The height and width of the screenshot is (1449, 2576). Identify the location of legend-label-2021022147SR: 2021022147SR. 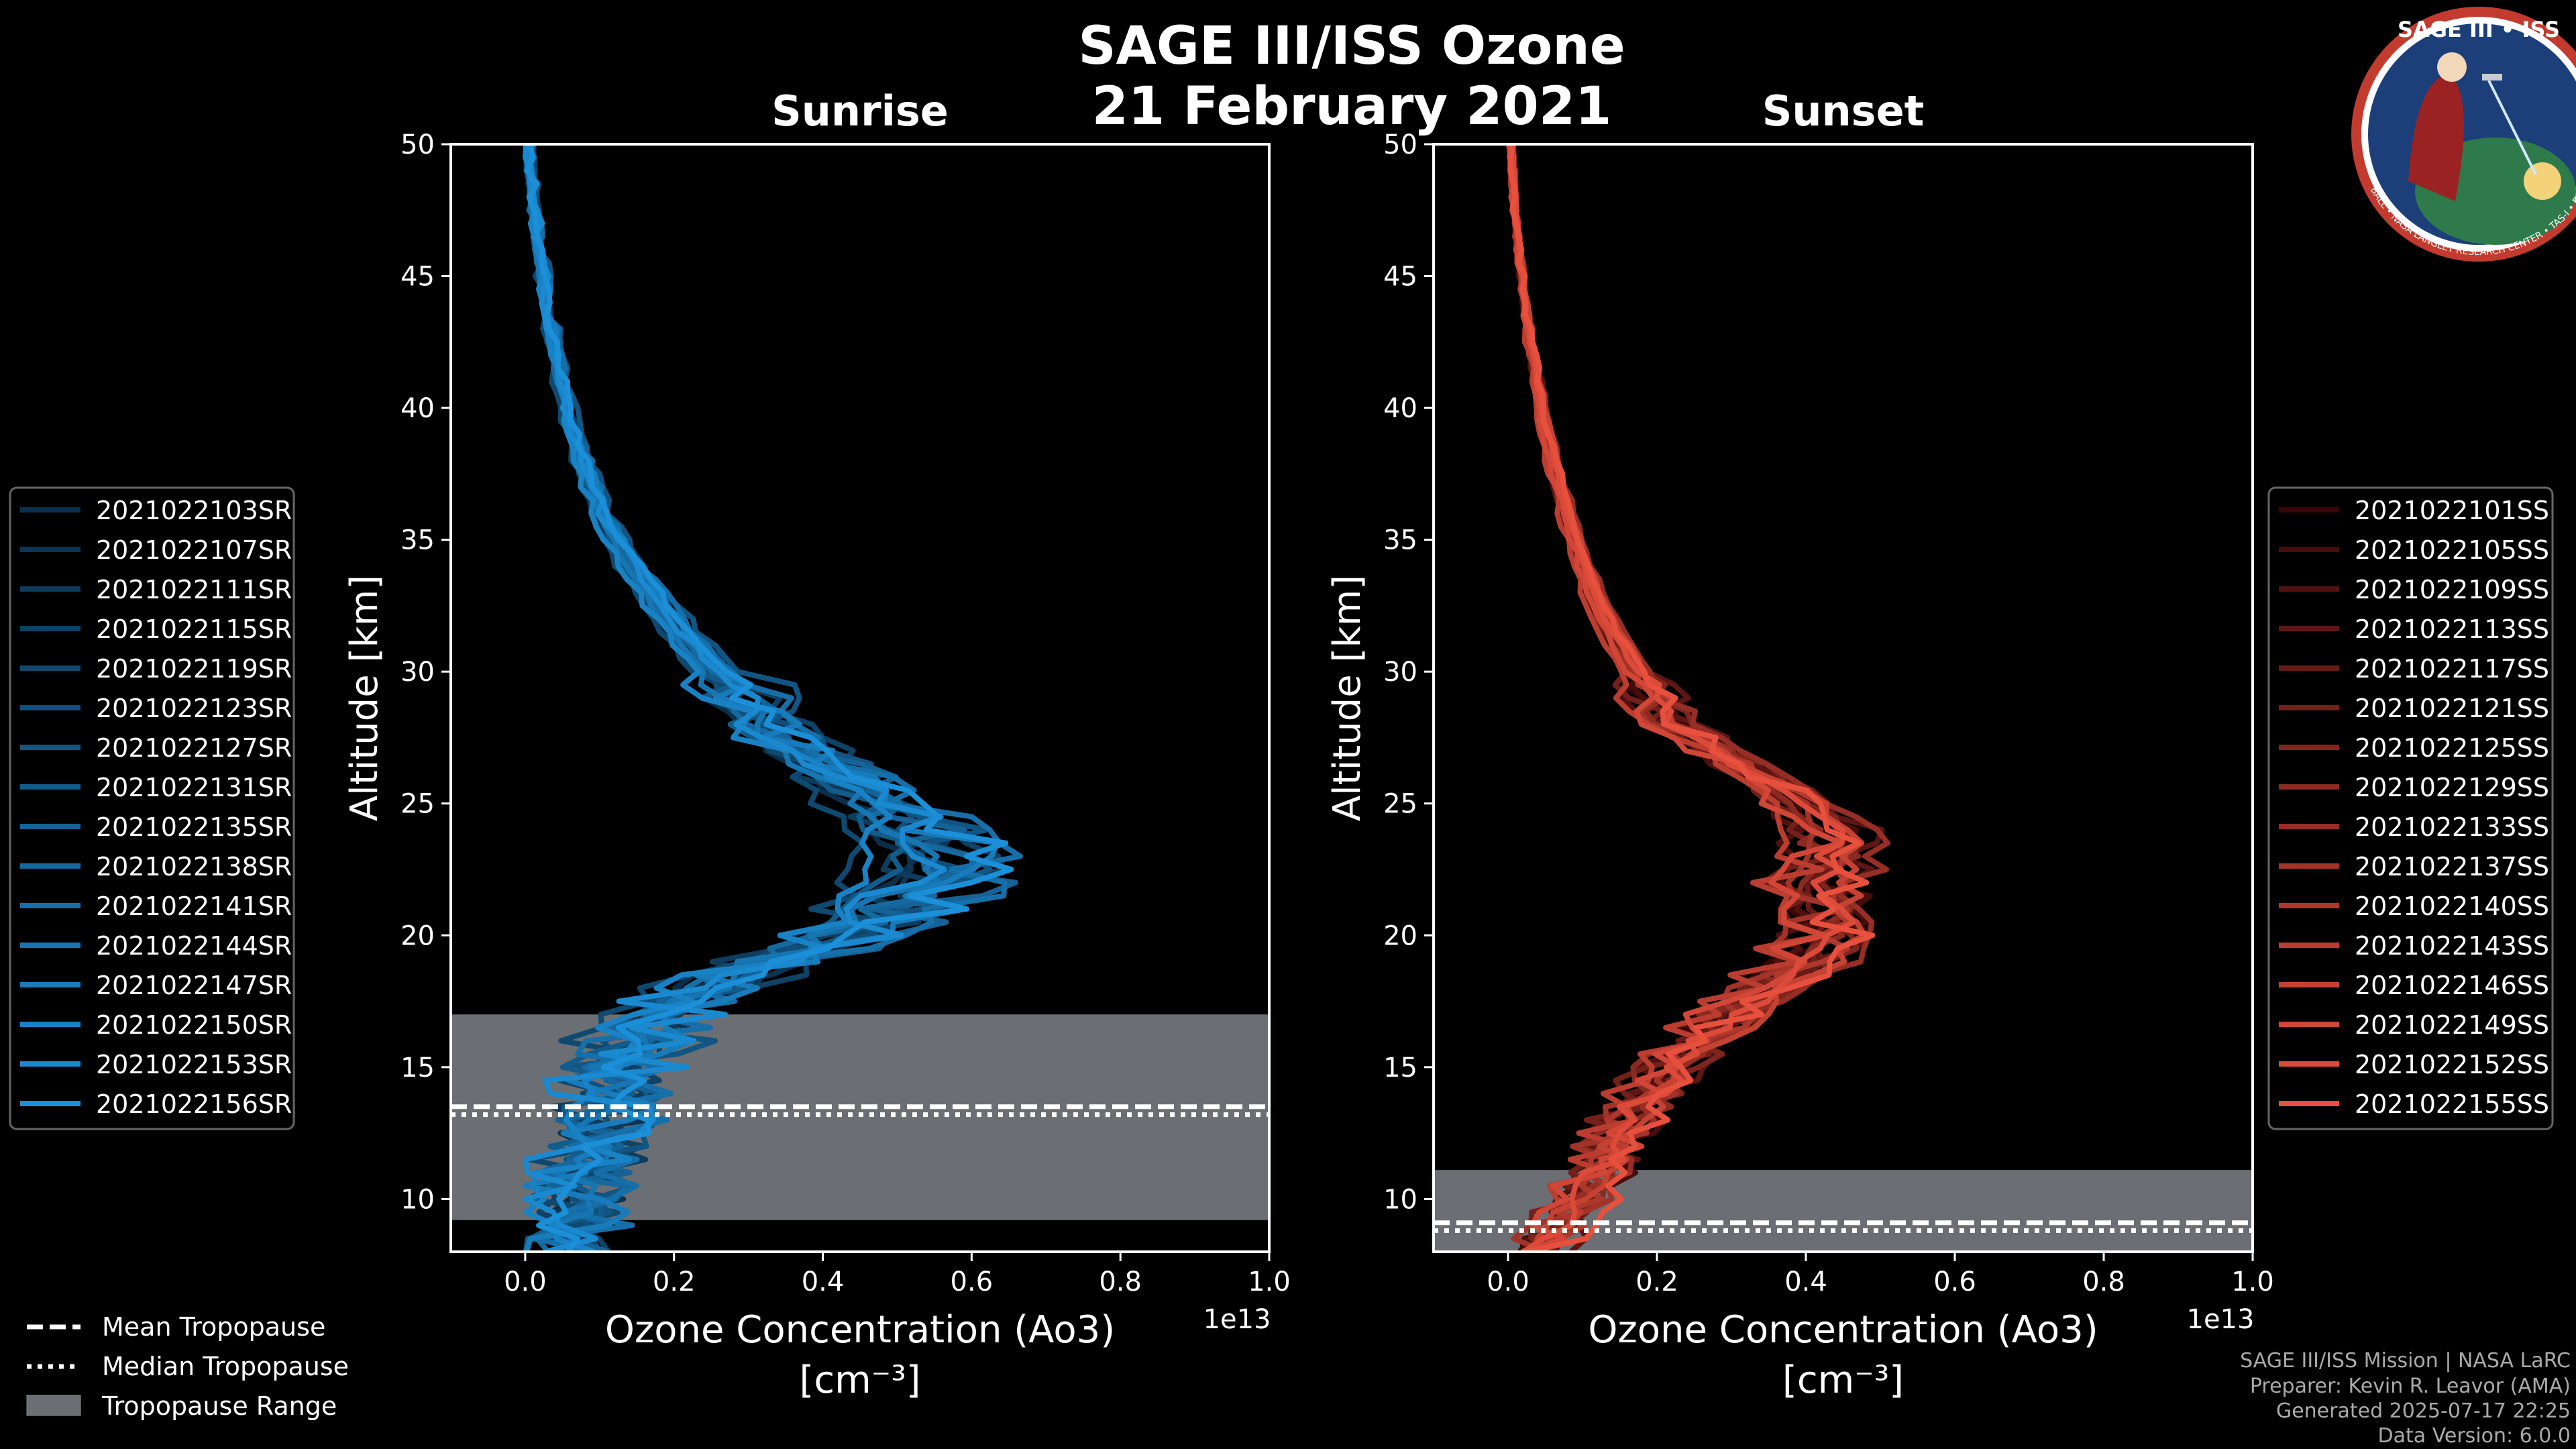
(194, 985).